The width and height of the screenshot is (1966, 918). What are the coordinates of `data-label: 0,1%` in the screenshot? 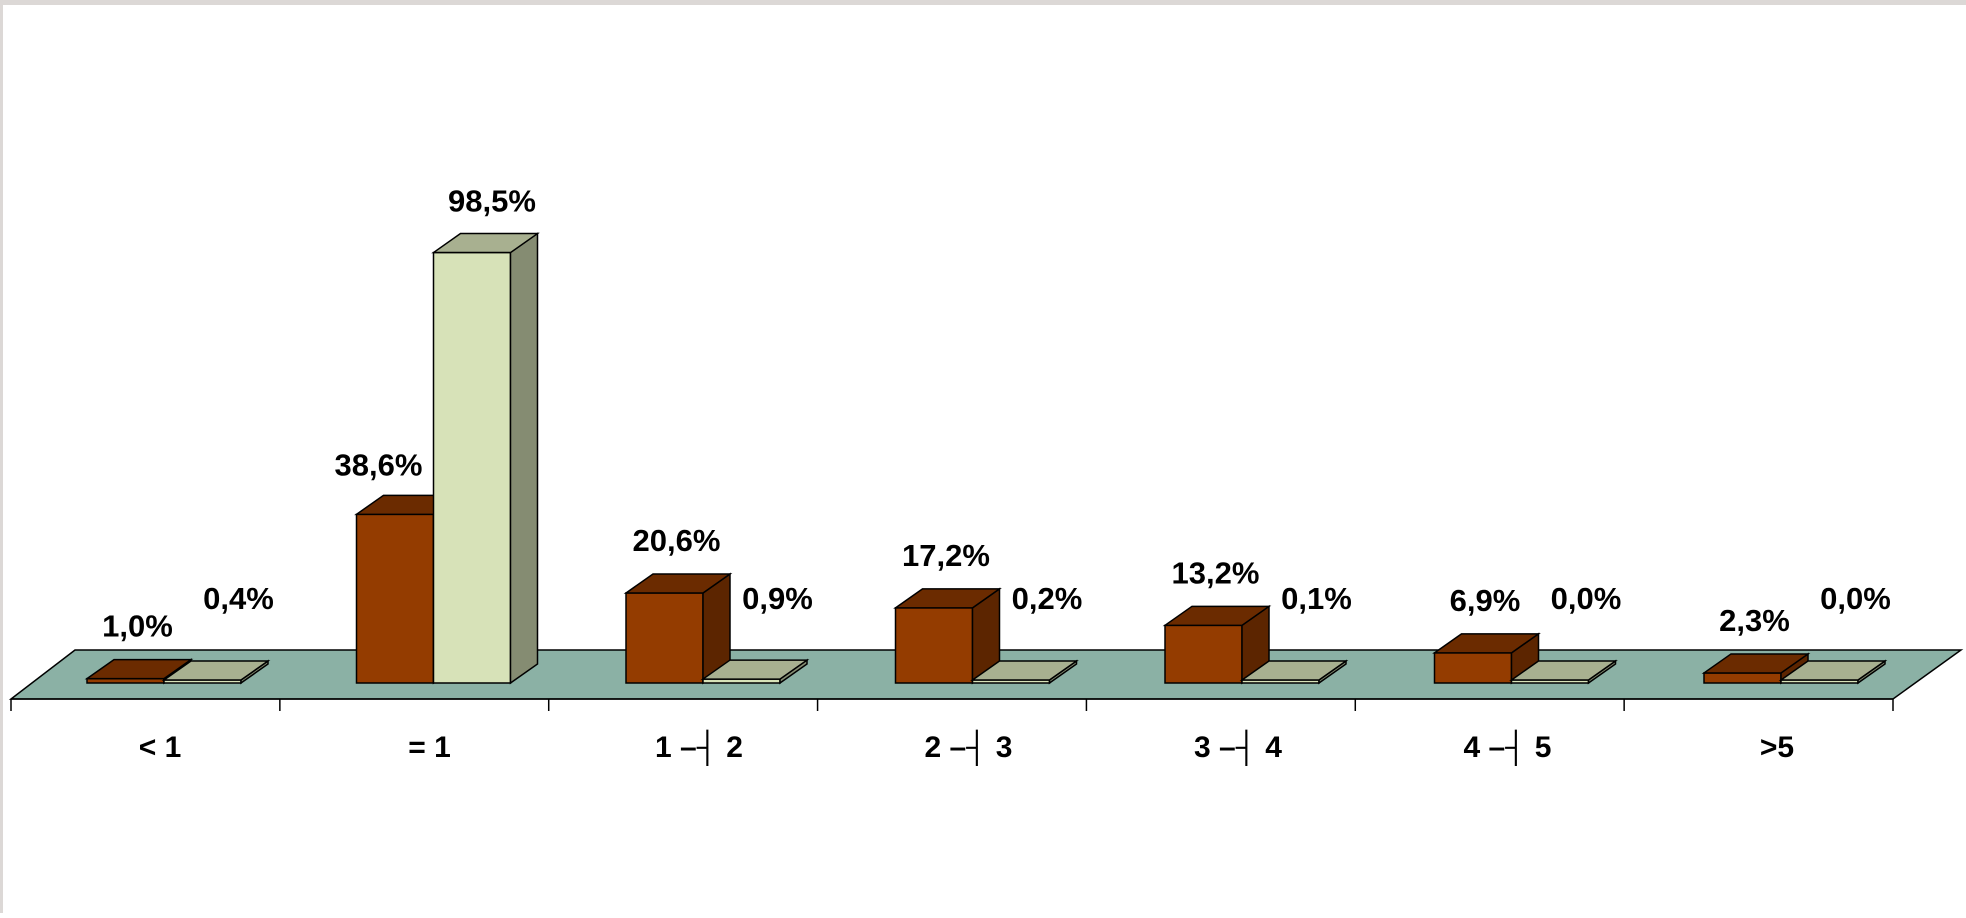 It's located at (1316, 598).